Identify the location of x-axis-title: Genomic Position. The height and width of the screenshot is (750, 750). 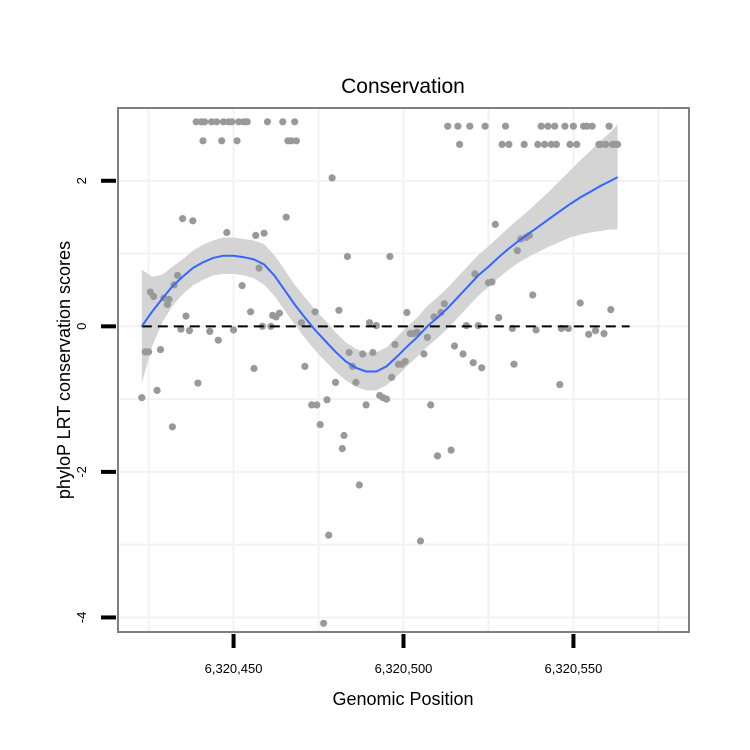
(402, 699).